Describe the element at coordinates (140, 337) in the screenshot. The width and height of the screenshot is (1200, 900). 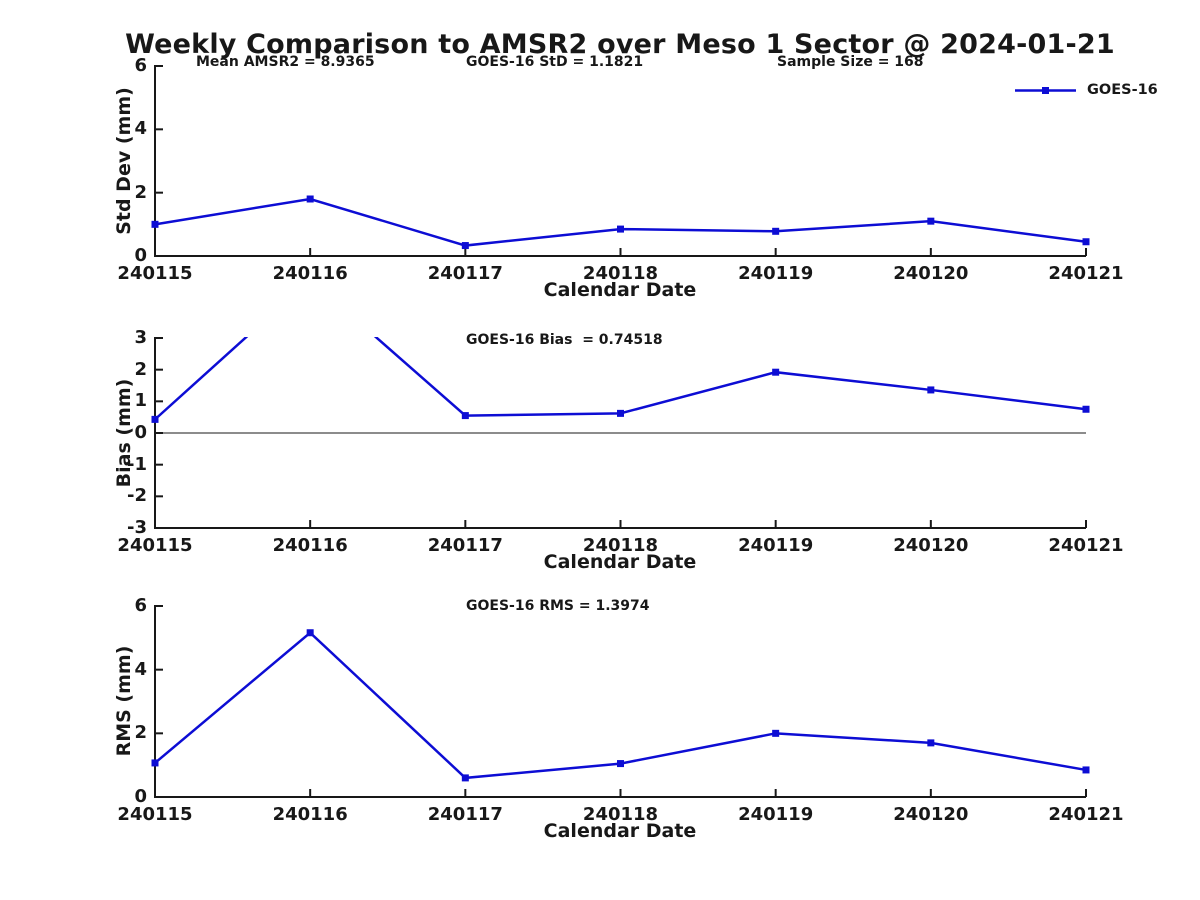
I see `y-tick-label: 3` at that location.